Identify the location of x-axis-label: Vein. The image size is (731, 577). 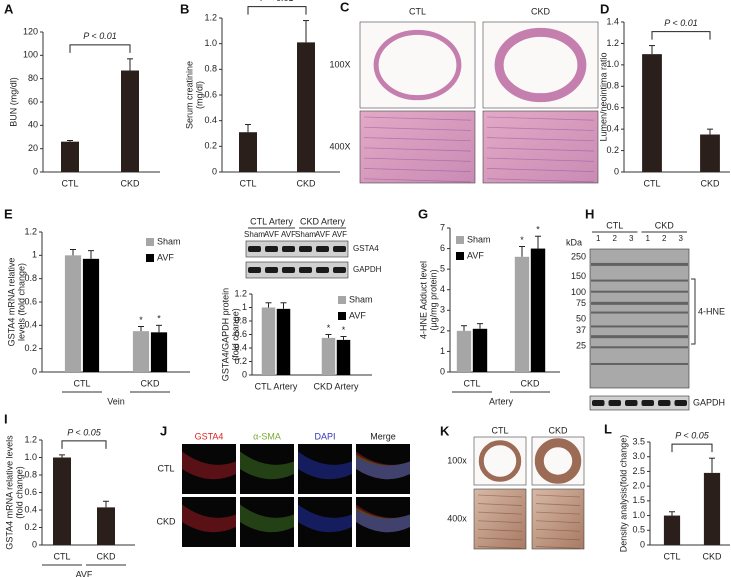
(116, 401).